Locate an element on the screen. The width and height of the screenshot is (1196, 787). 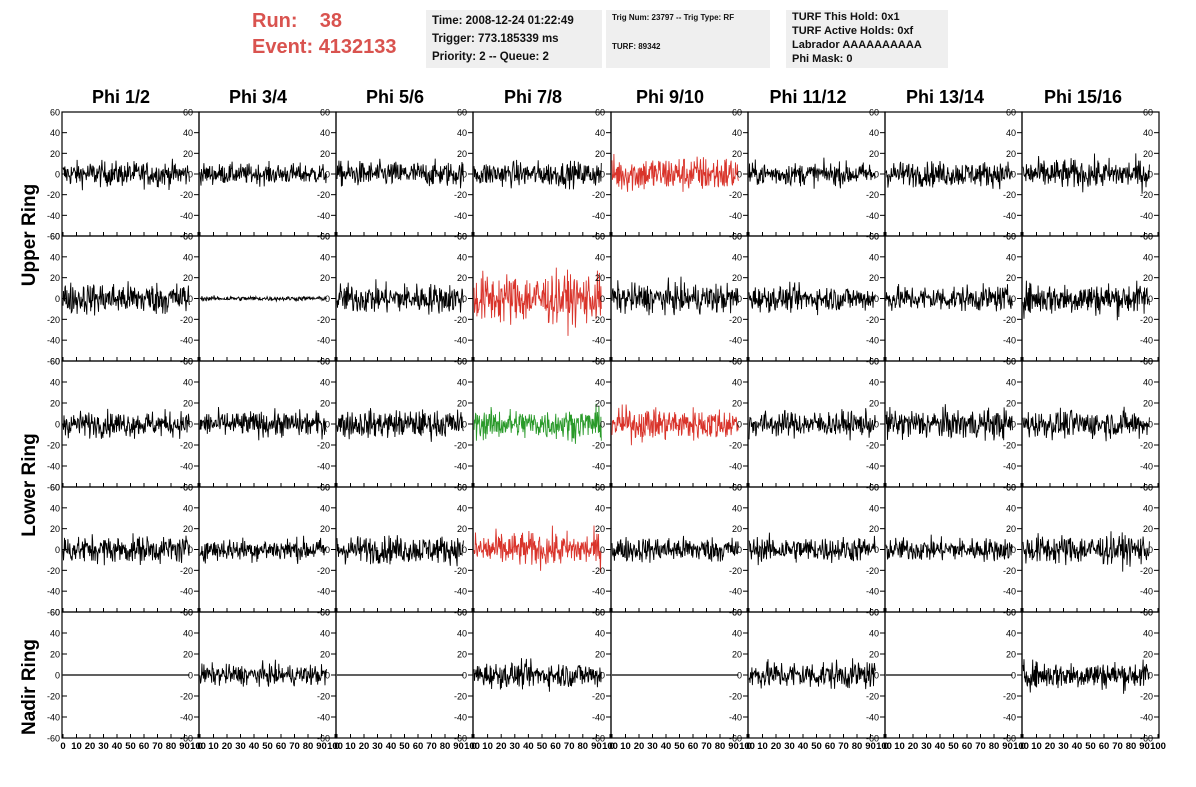
x-tick-label: 20 is located at coordinates (639, 746).